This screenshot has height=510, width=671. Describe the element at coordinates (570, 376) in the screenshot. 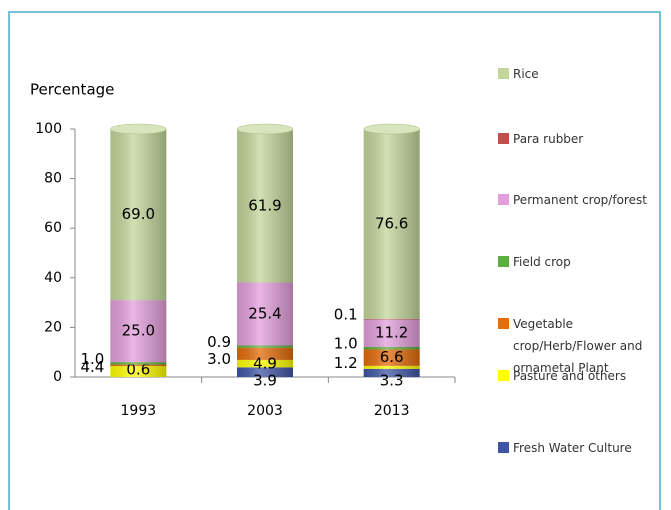

I see `legend-label: Pasture and others` at that location.